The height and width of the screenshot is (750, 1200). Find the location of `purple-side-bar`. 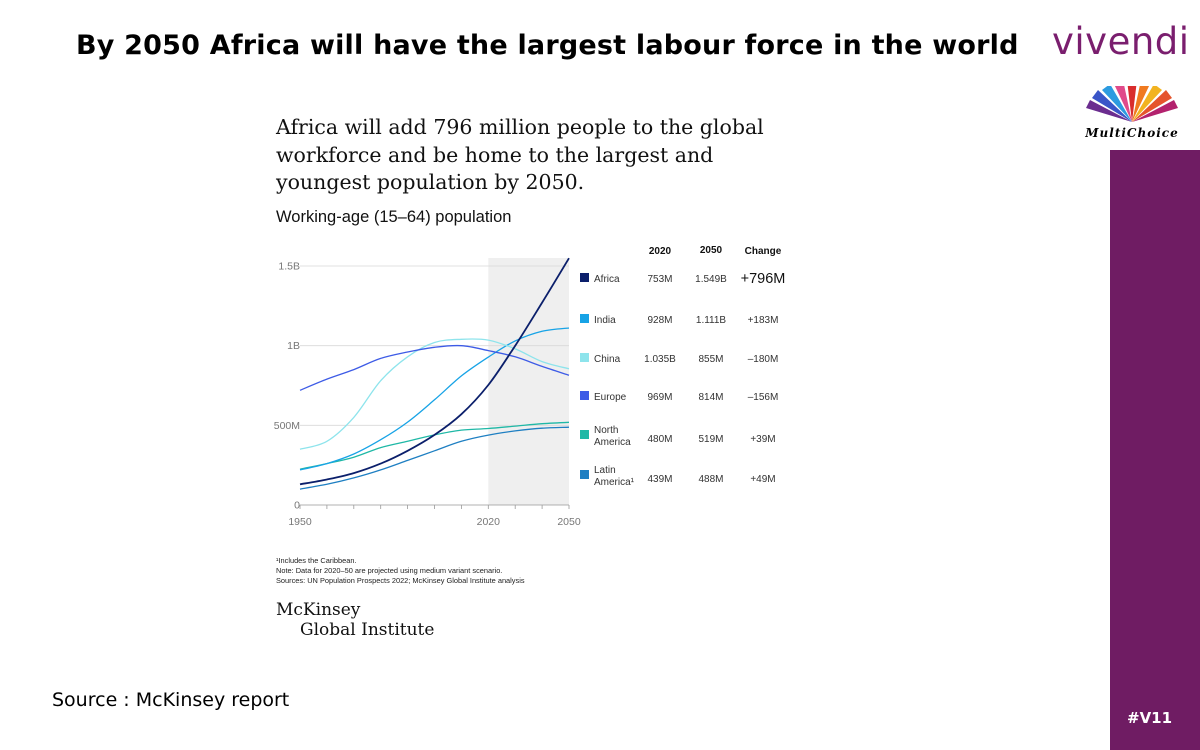

purple-side-bar is located at coordinates (1155, 450).